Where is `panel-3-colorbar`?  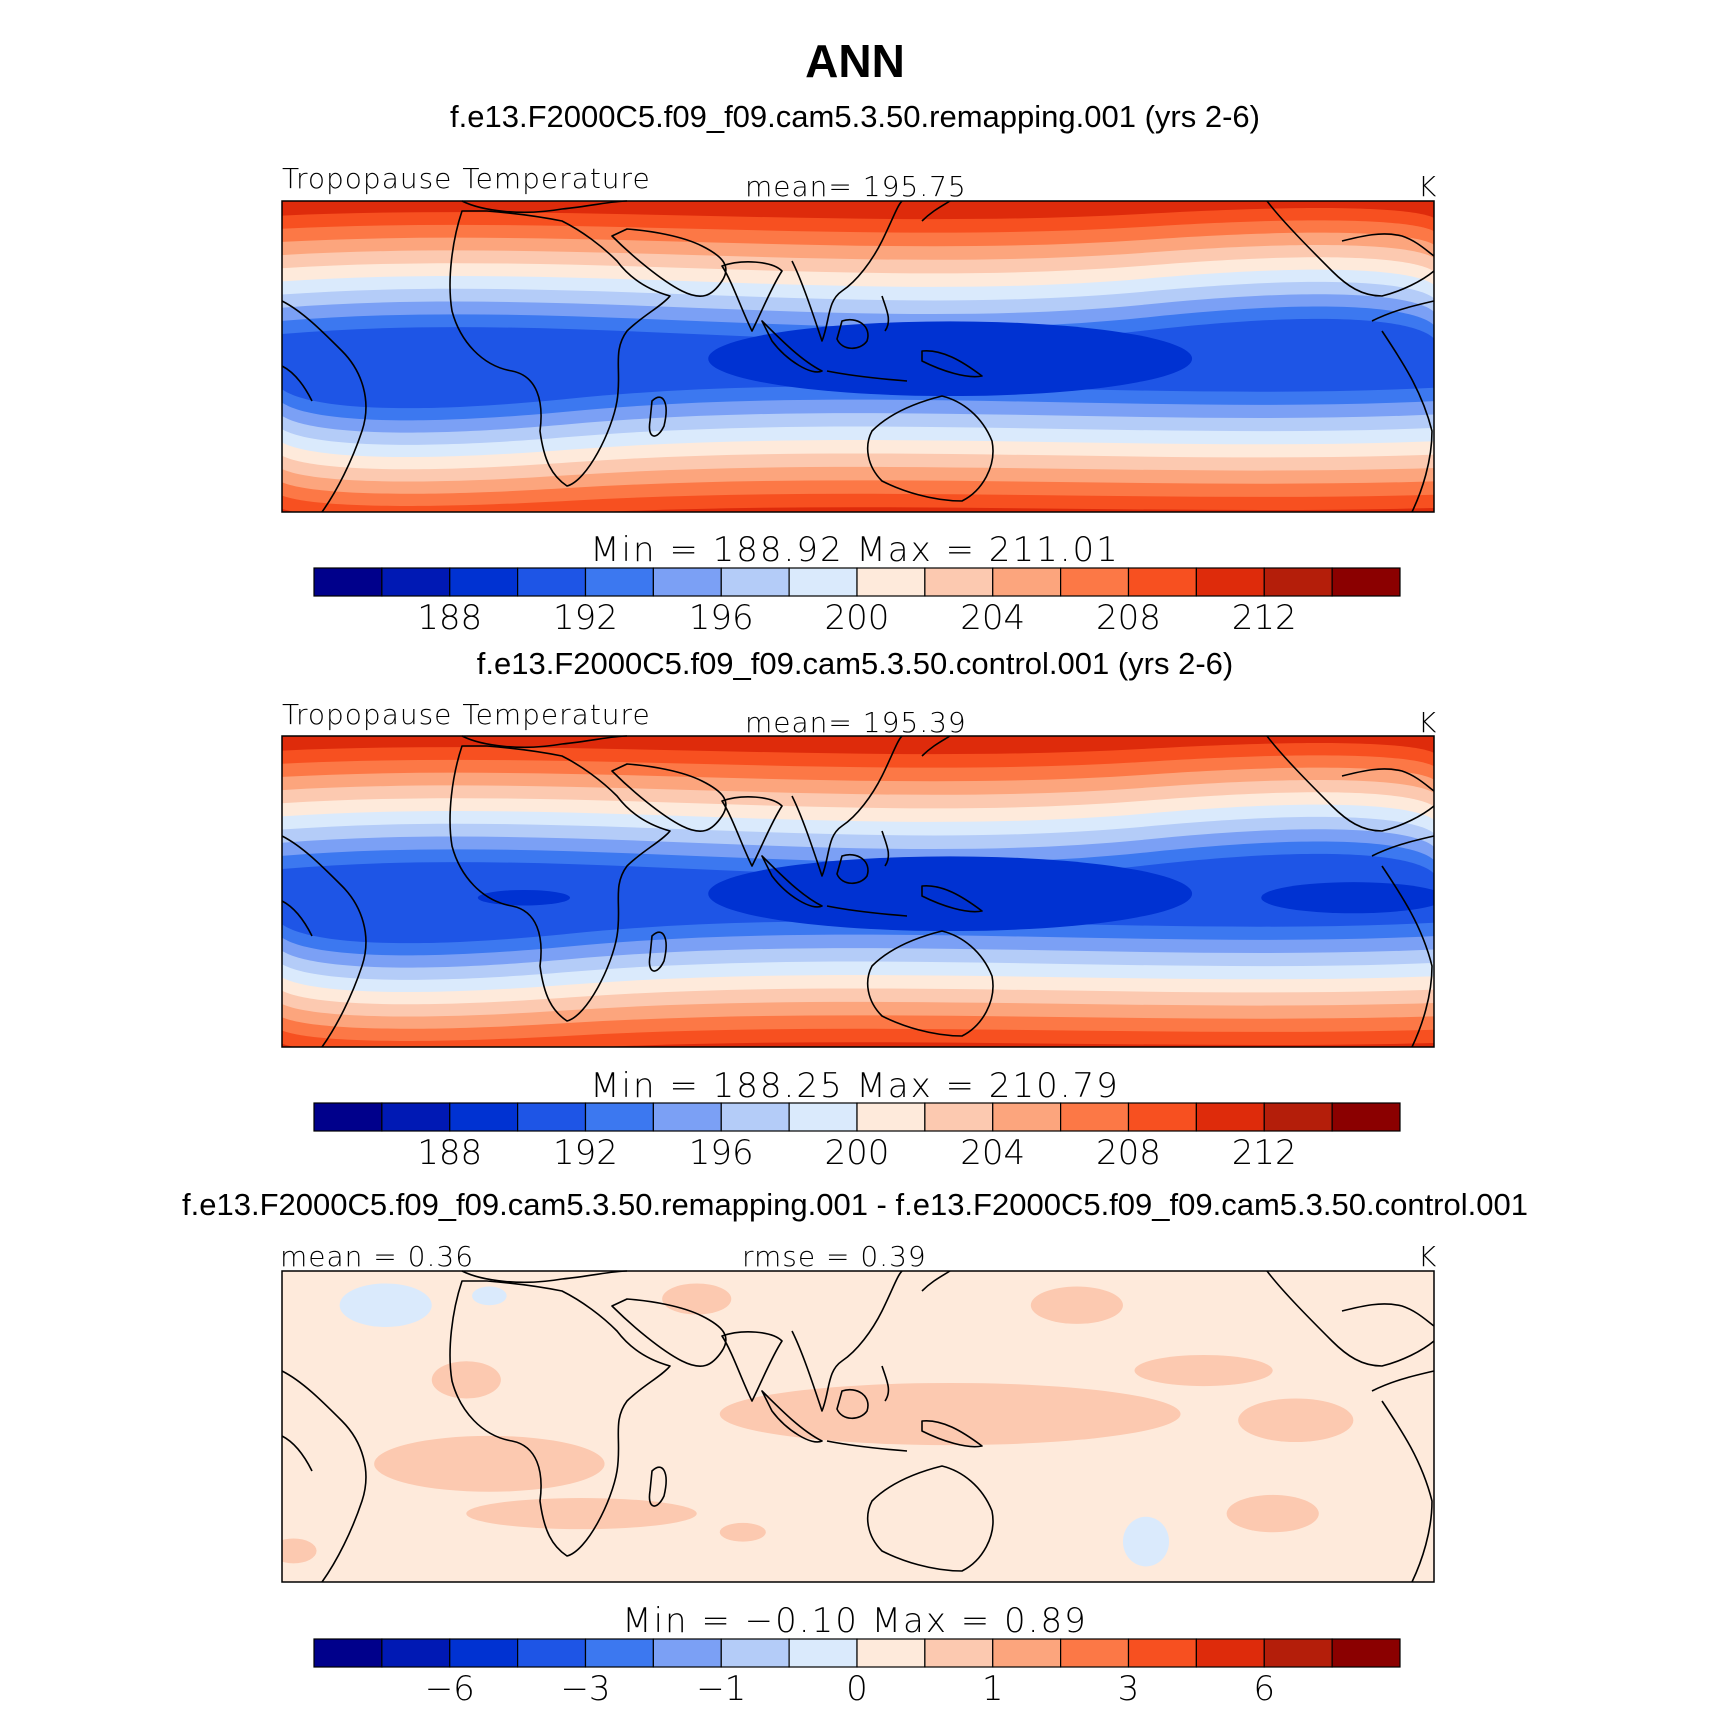
panel-3-colorbar is located at coordinates (857, 1653).